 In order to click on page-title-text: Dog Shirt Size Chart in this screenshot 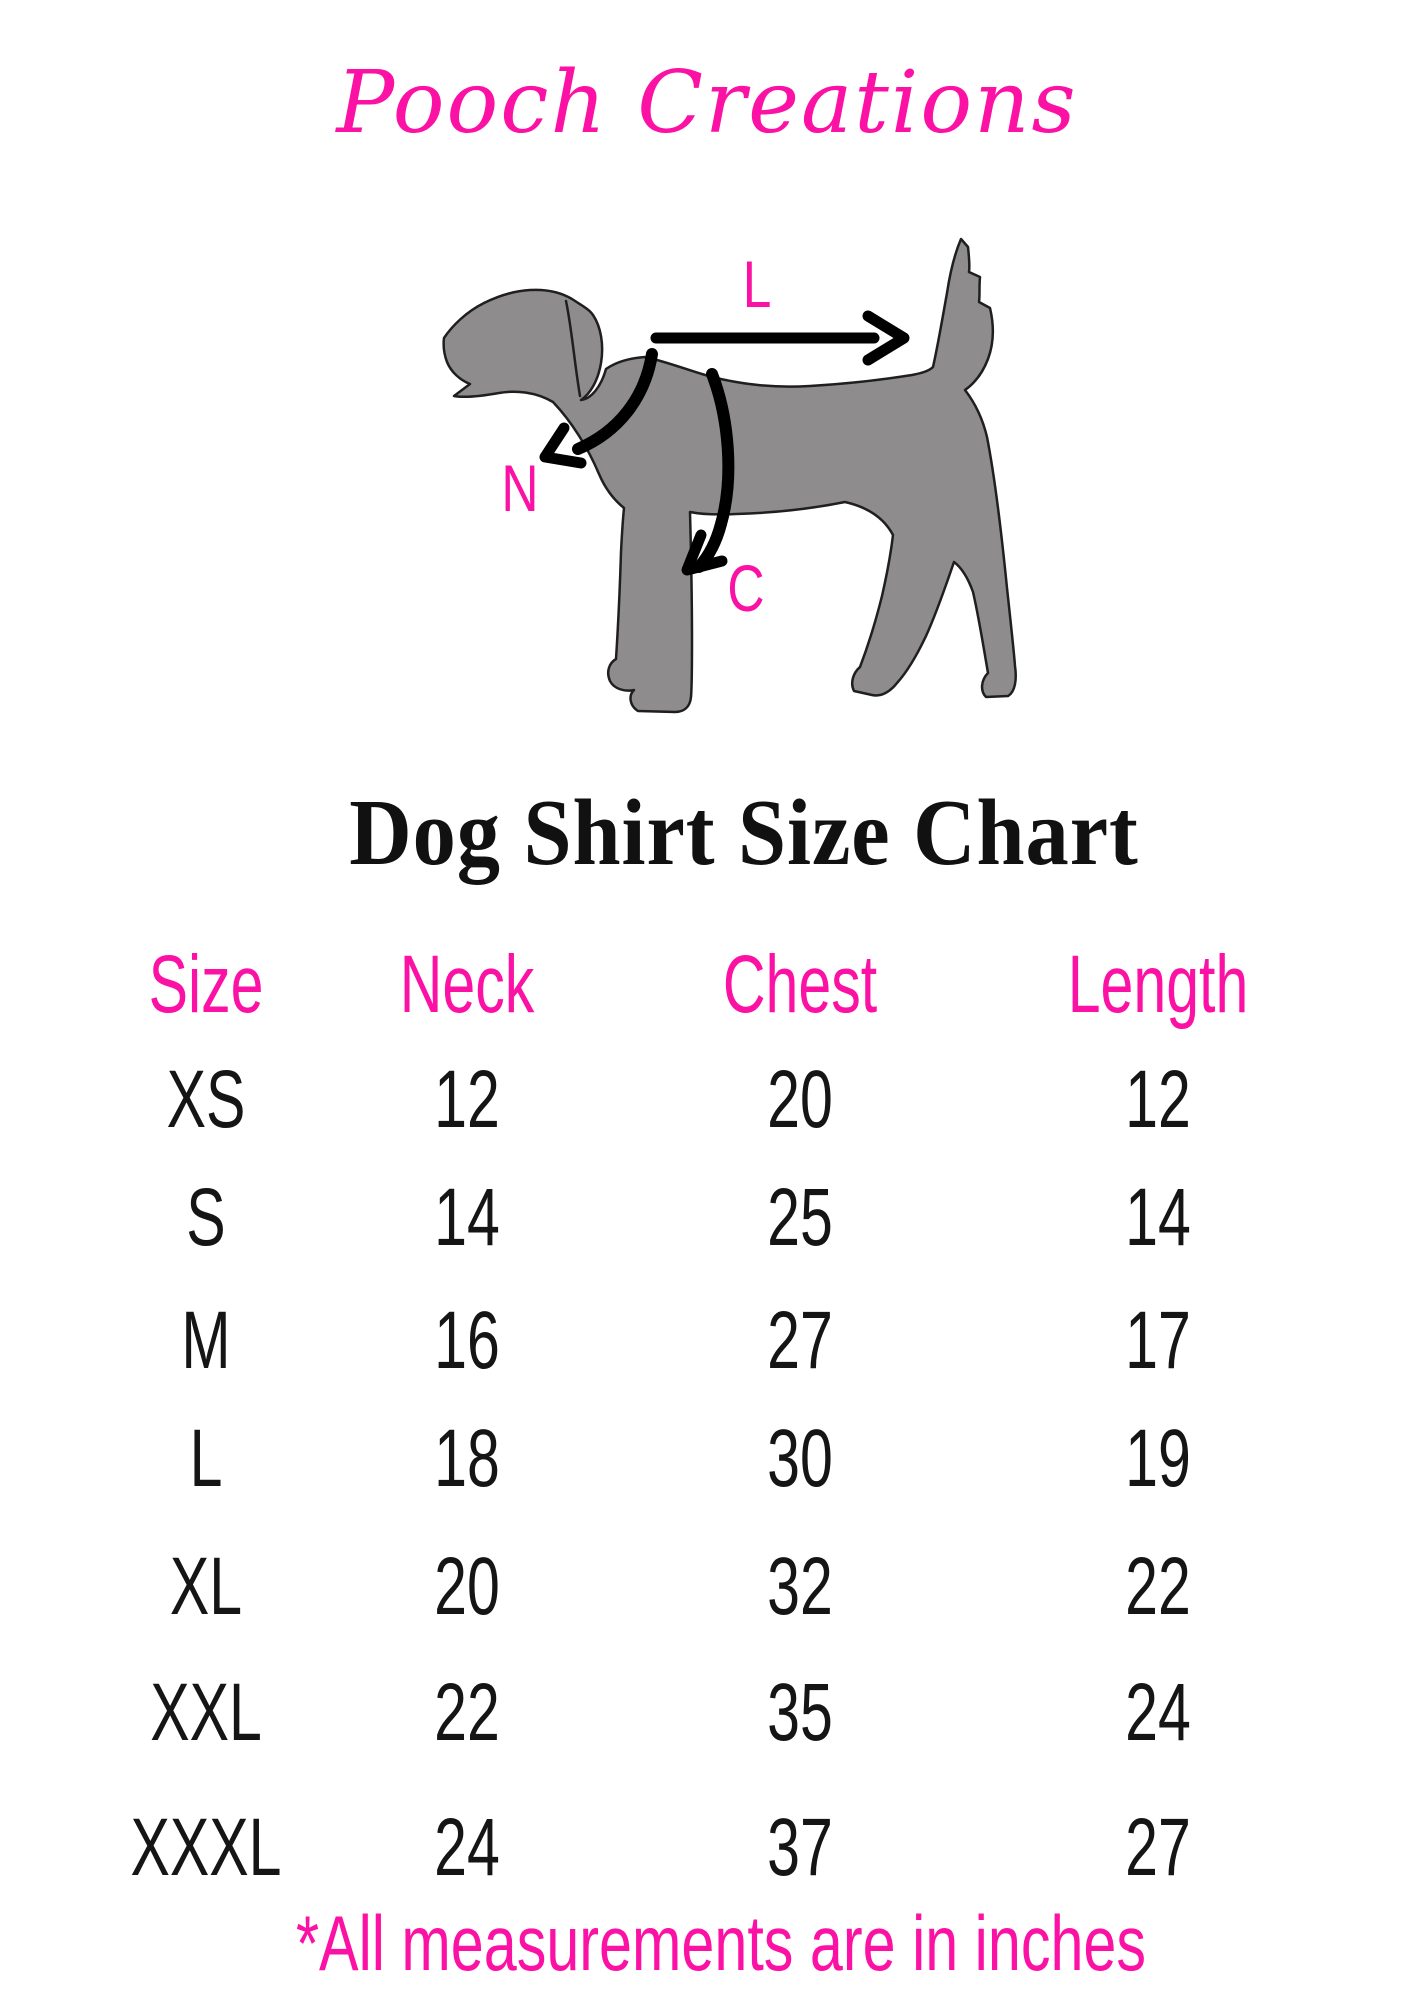, I will do `click(744, 833)`.